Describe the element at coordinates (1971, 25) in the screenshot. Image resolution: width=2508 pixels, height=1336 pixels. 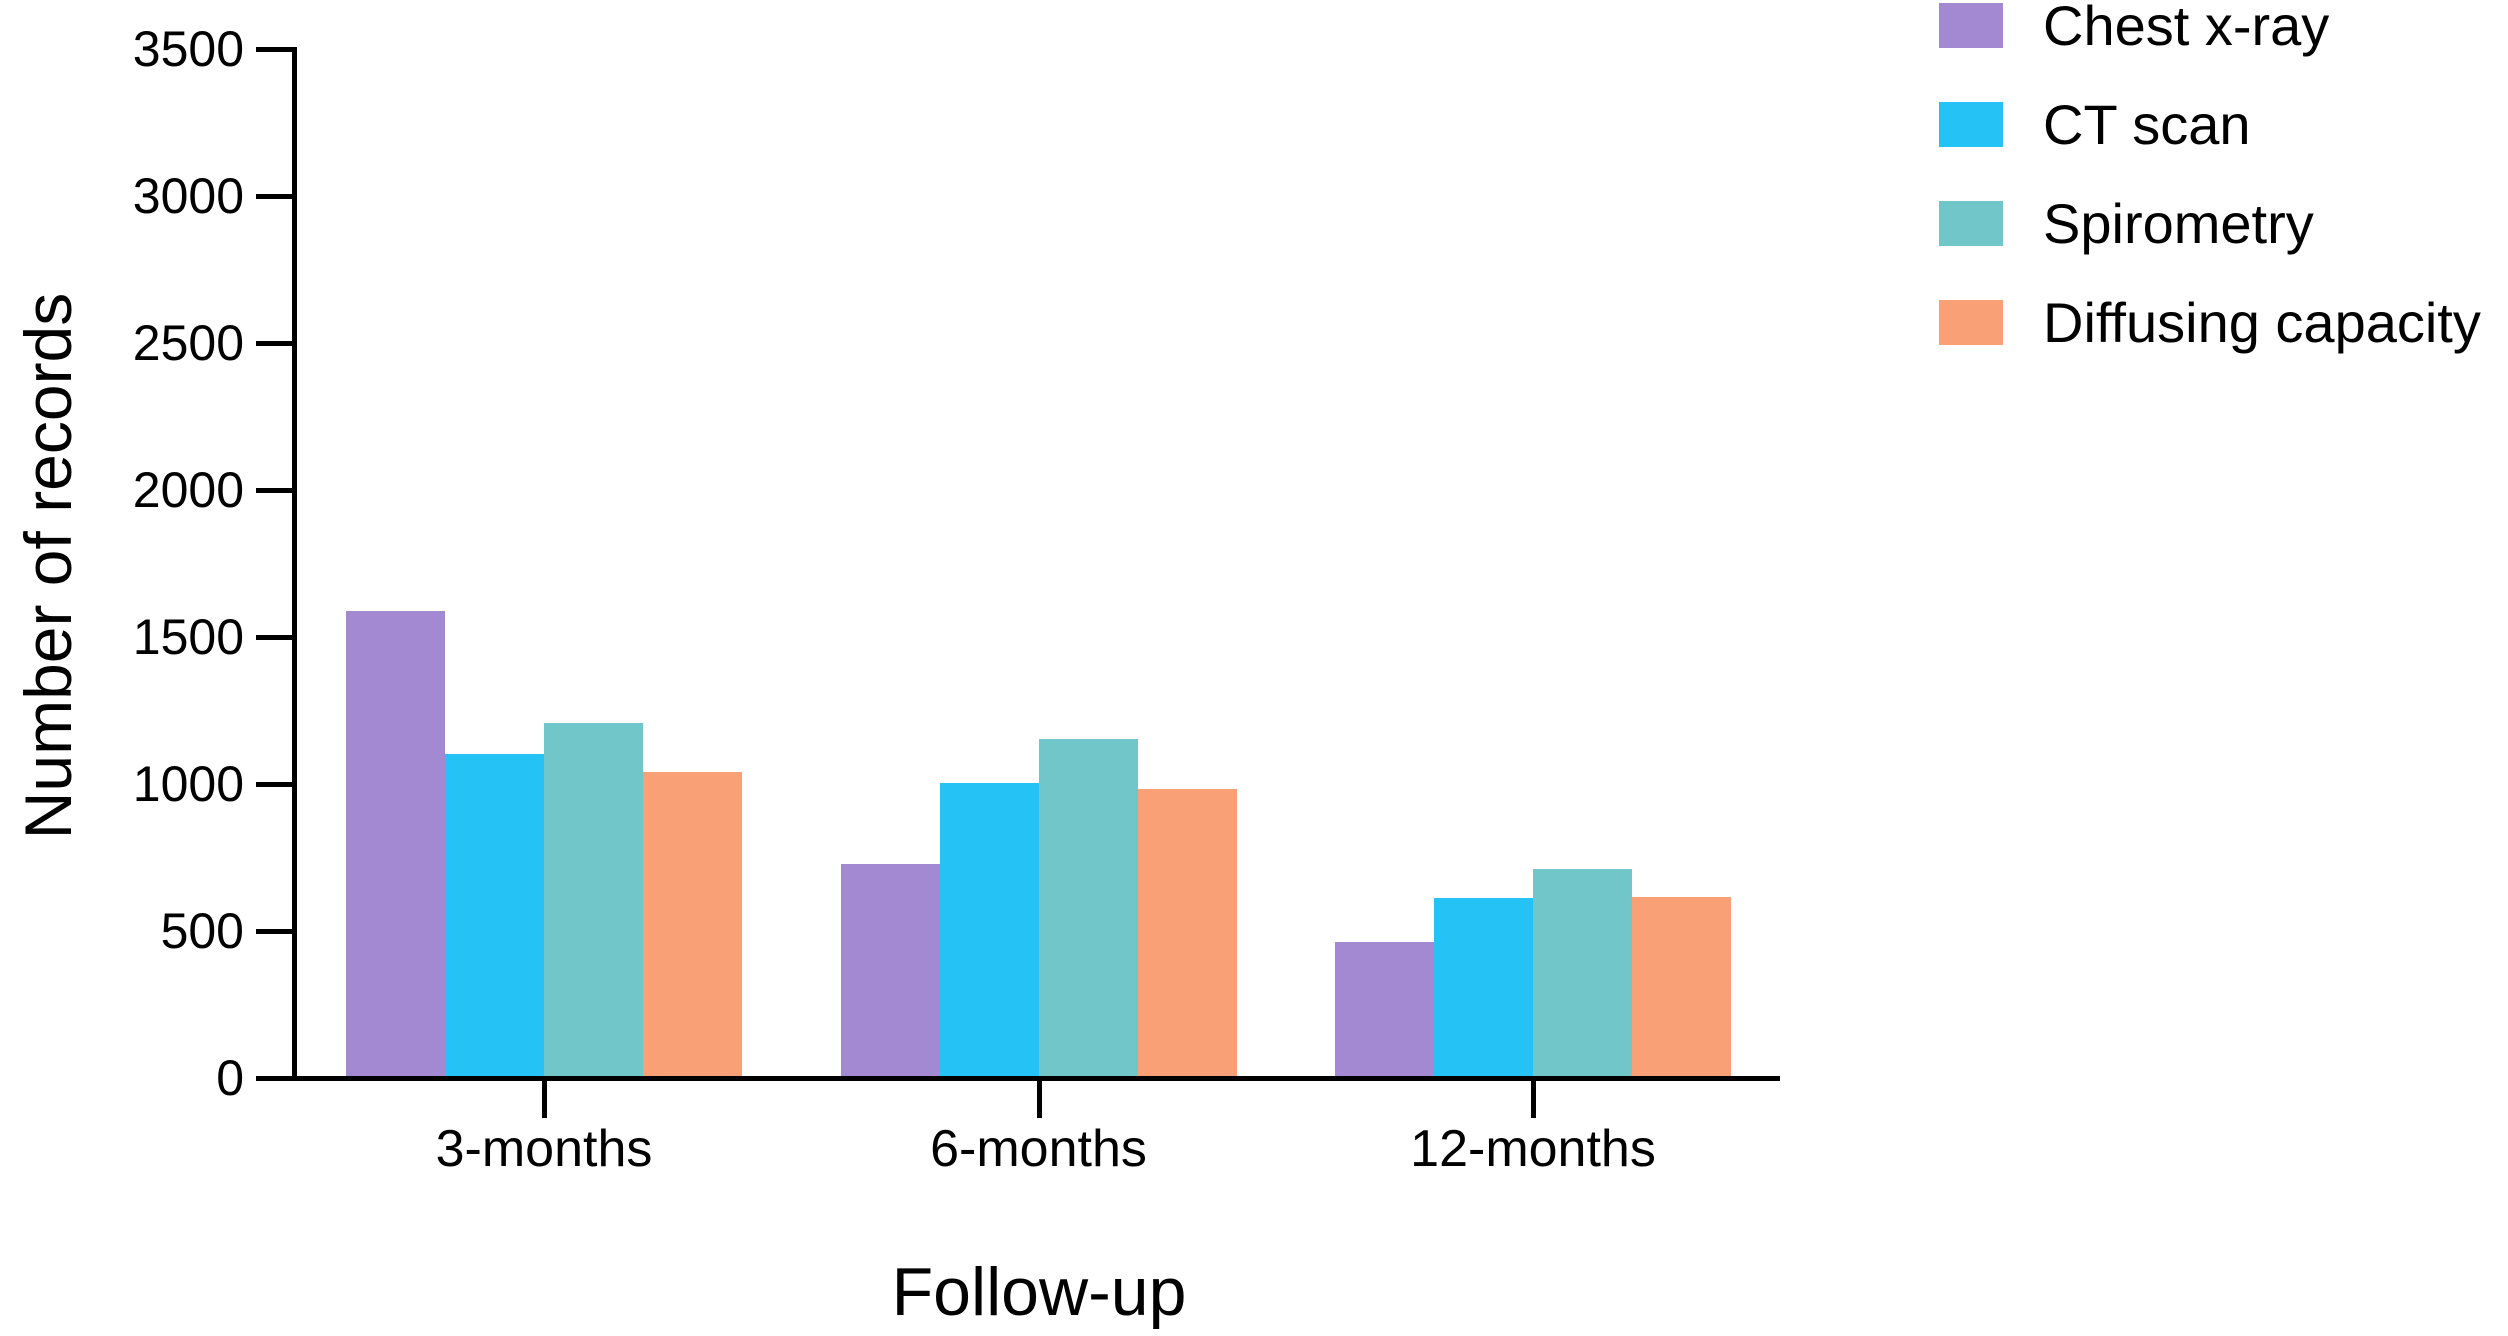
I see `legend-swatch-chest-x-ray` at that location.